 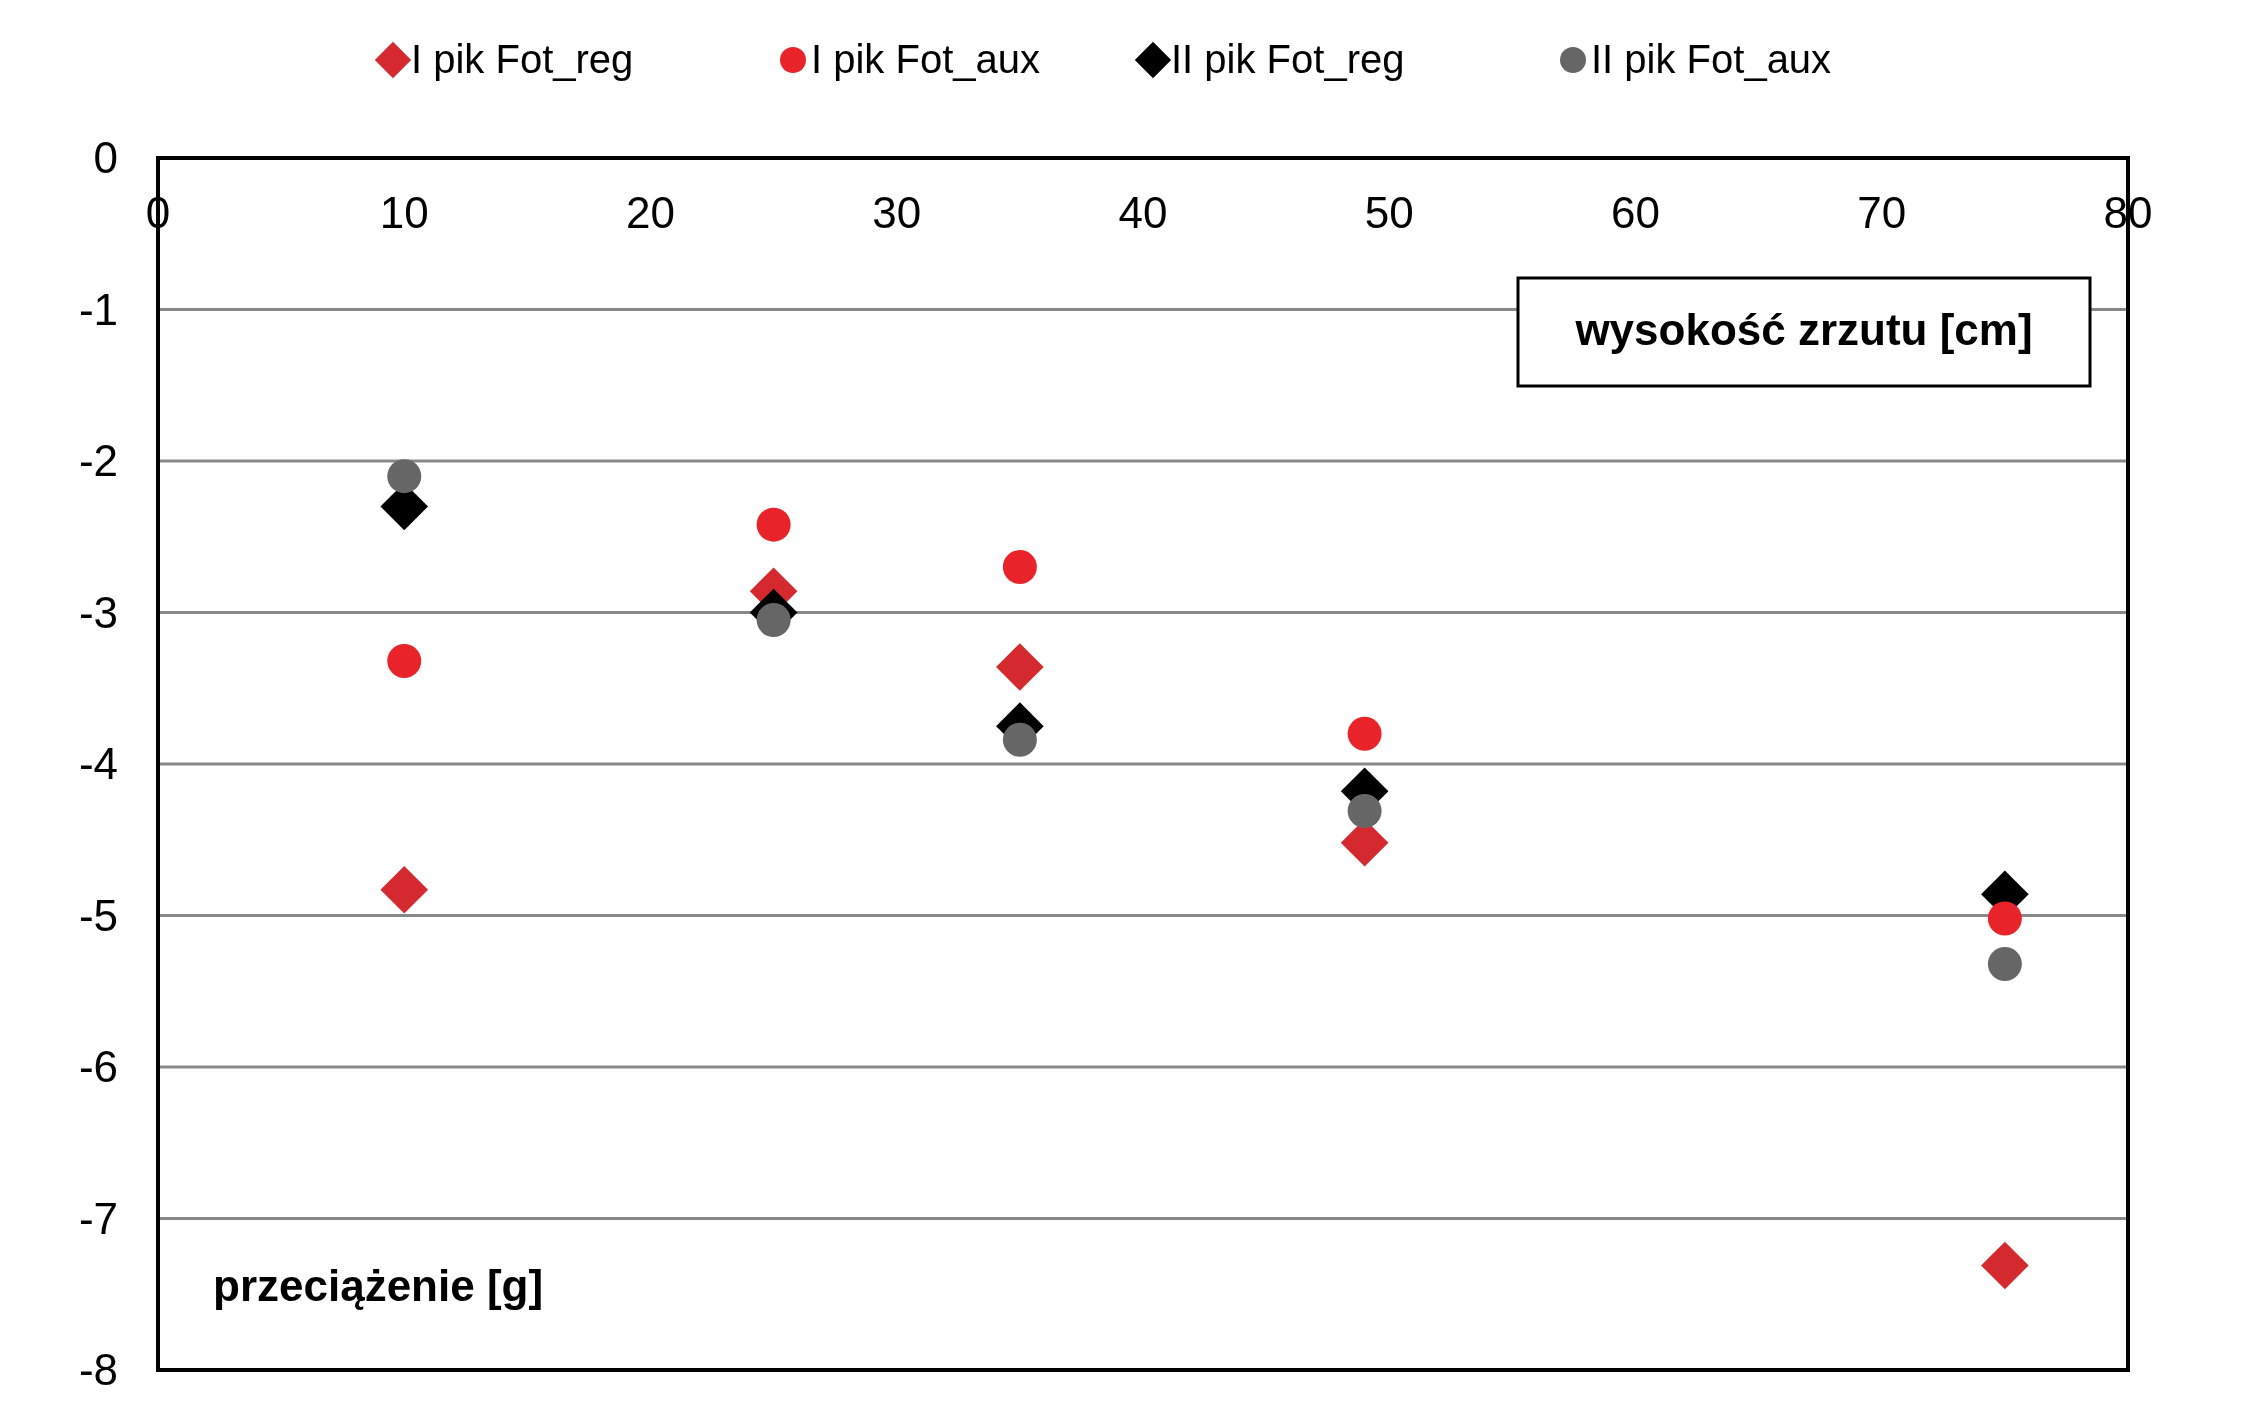 What do you see at coordinates (1711, 59) in the screenshot?
I see `legend-label: II pik Fot_aux` at bounding box center [1711, 59].